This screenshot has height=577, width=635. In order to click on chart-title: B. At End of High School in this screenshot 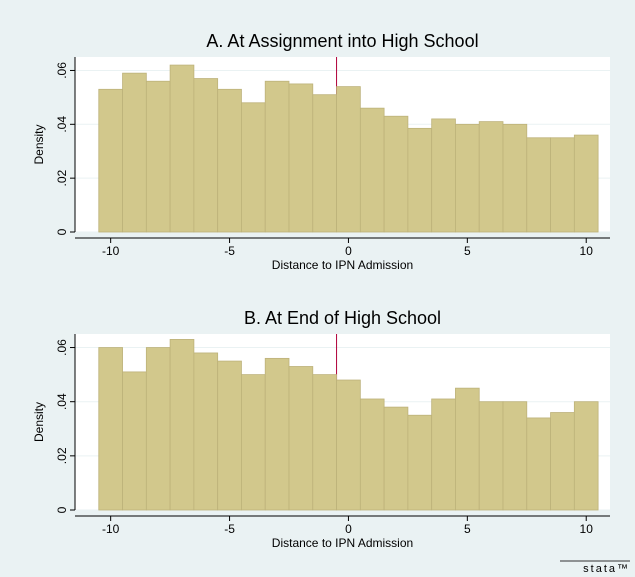, I will do `click(342, 318)`.